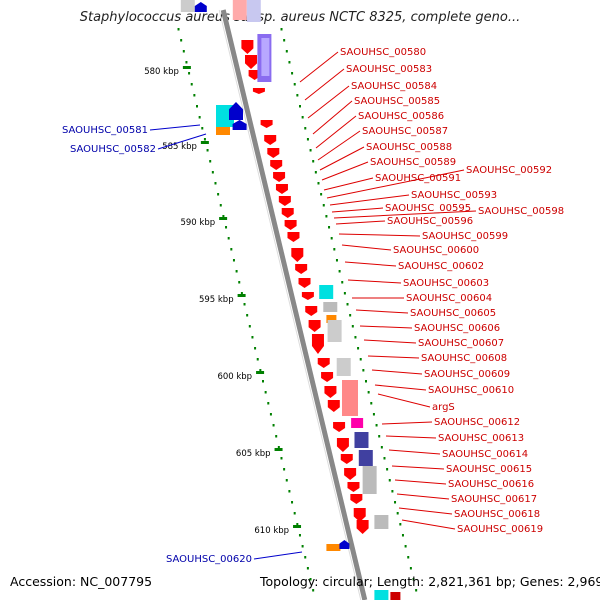 This screenshot has height=600, width=600. I want to click on gene-label: SAOUHSC_00608, so click(464, 358).